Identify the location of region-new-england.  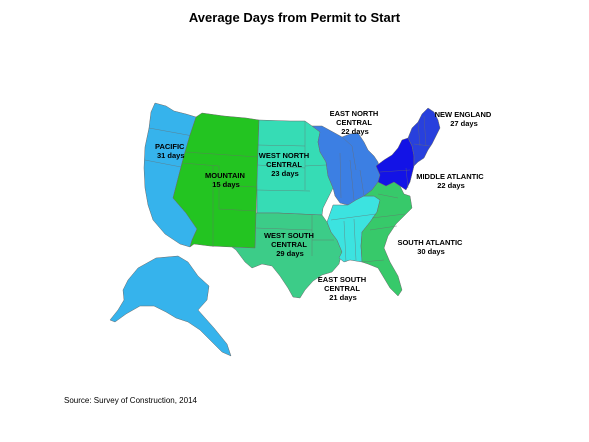
(424, 137).